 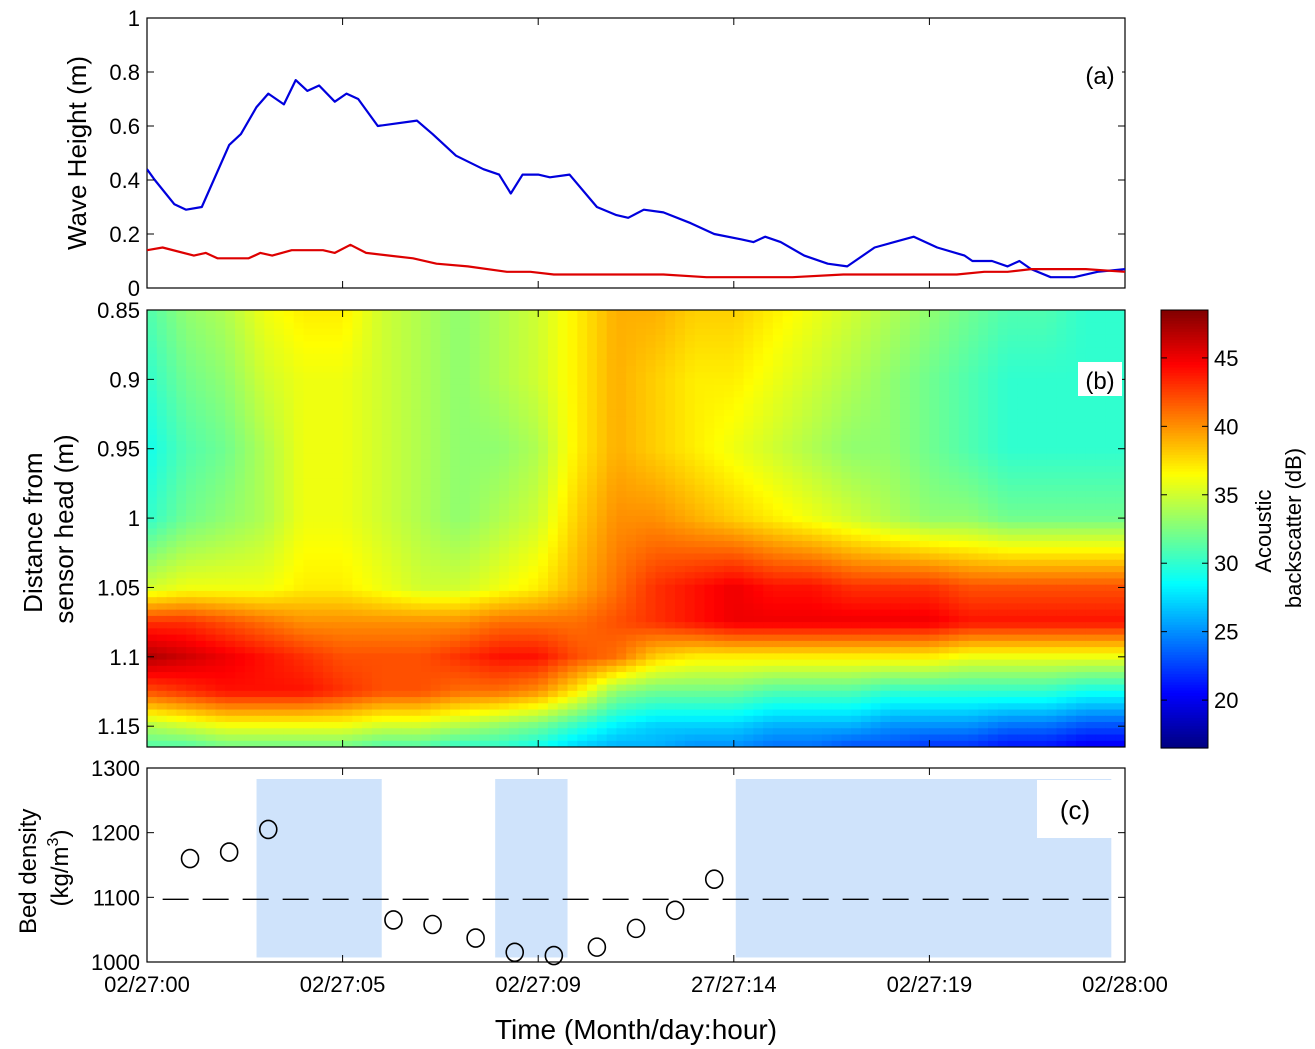 I want to click on panel-a-series, so click(x=636, y=178).